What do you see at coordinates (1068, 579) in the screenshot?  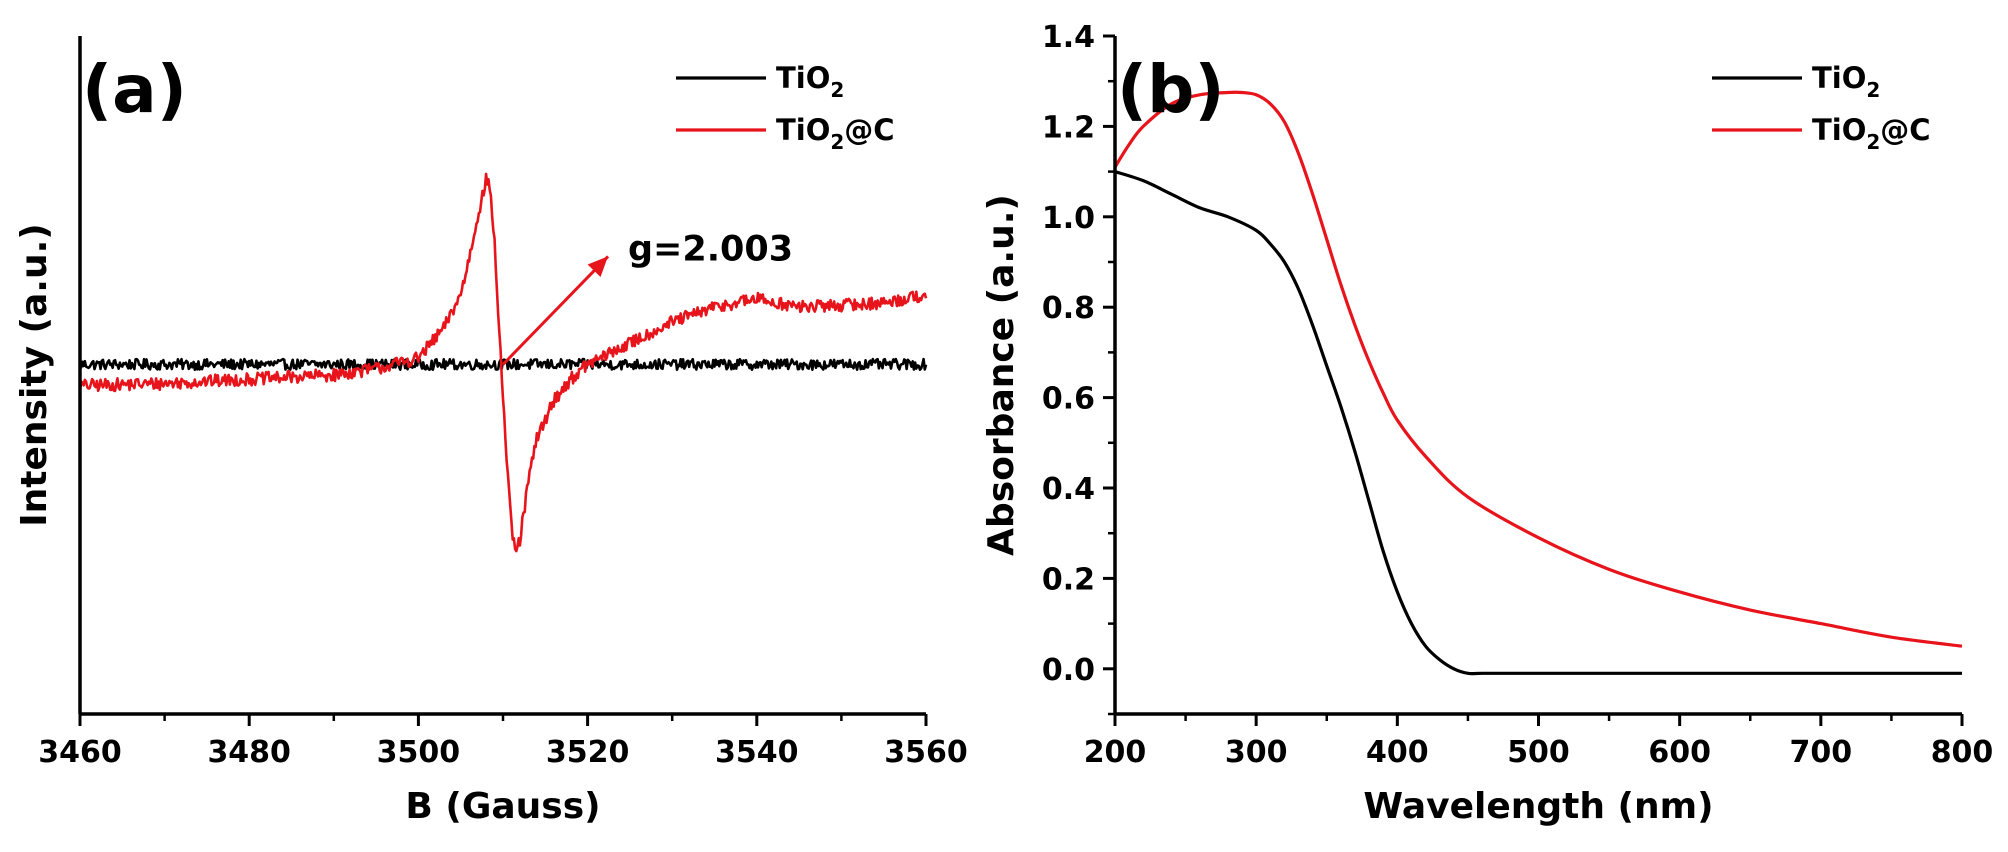 I see `y-tick-label: 0.2` at bounding box center [1068, 579].